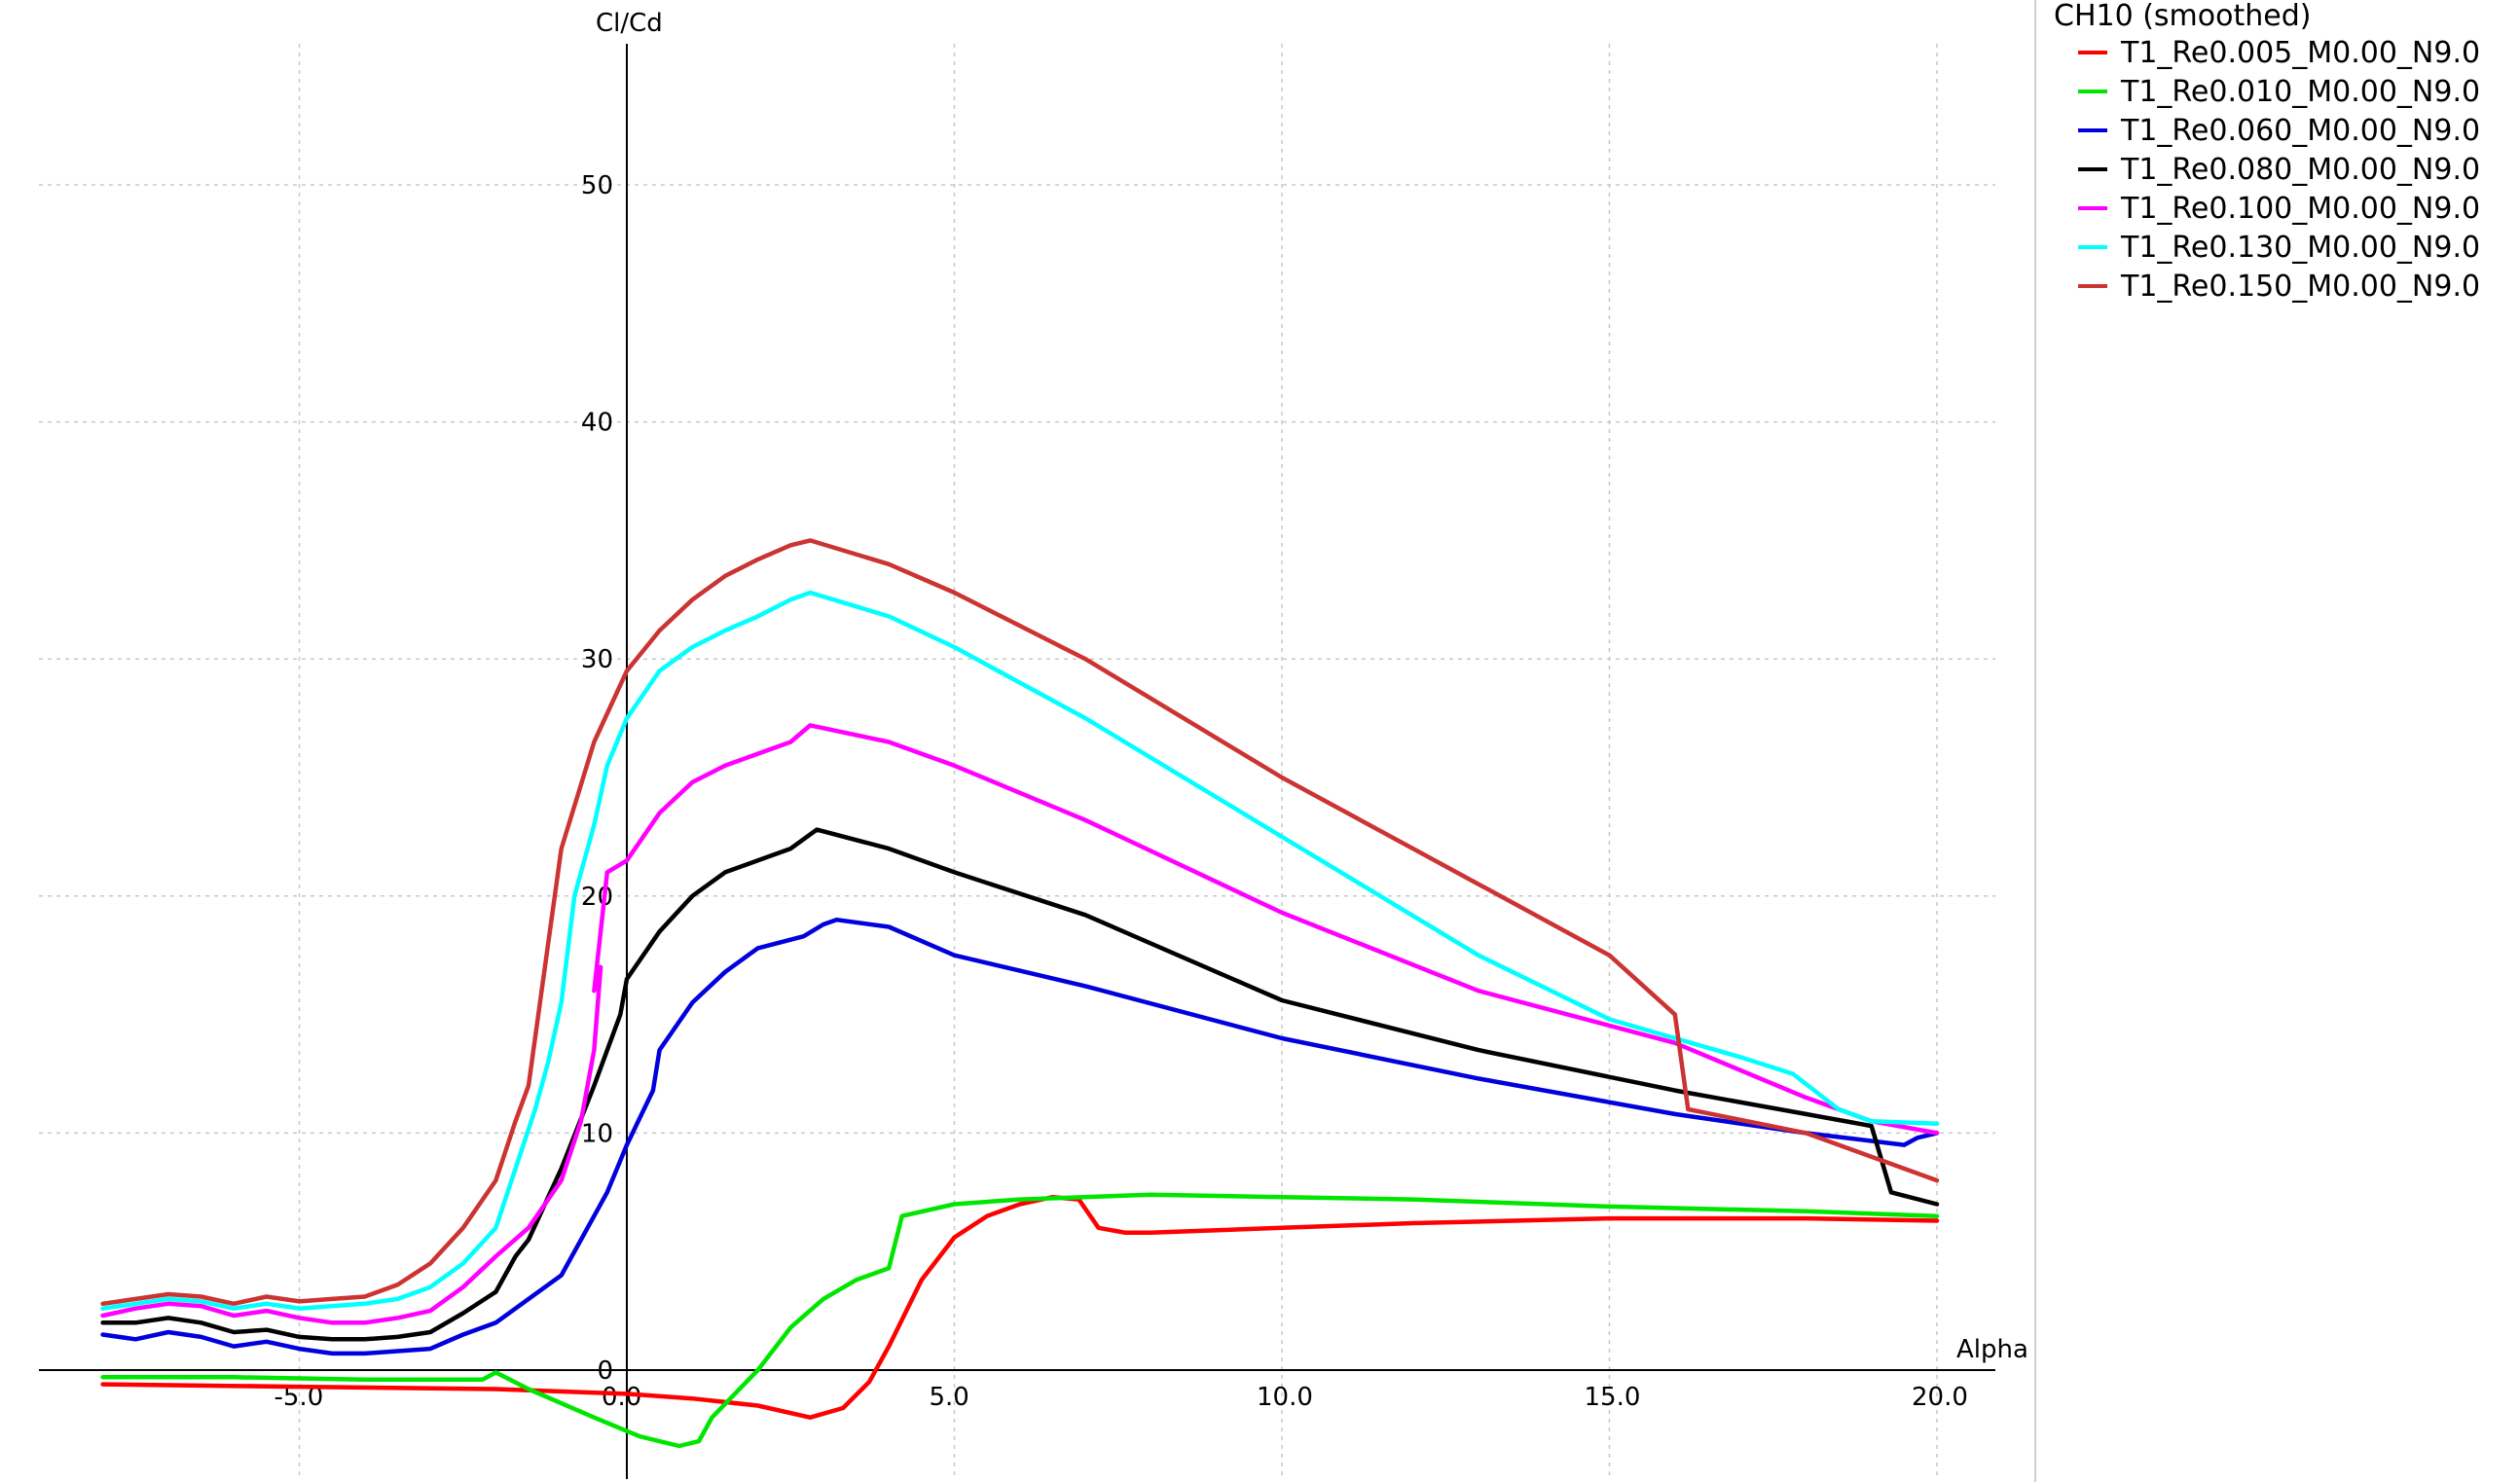 The width and height of the screenshot is (2520, 1482). I want to click on legend-divider, so click(2035, 741).